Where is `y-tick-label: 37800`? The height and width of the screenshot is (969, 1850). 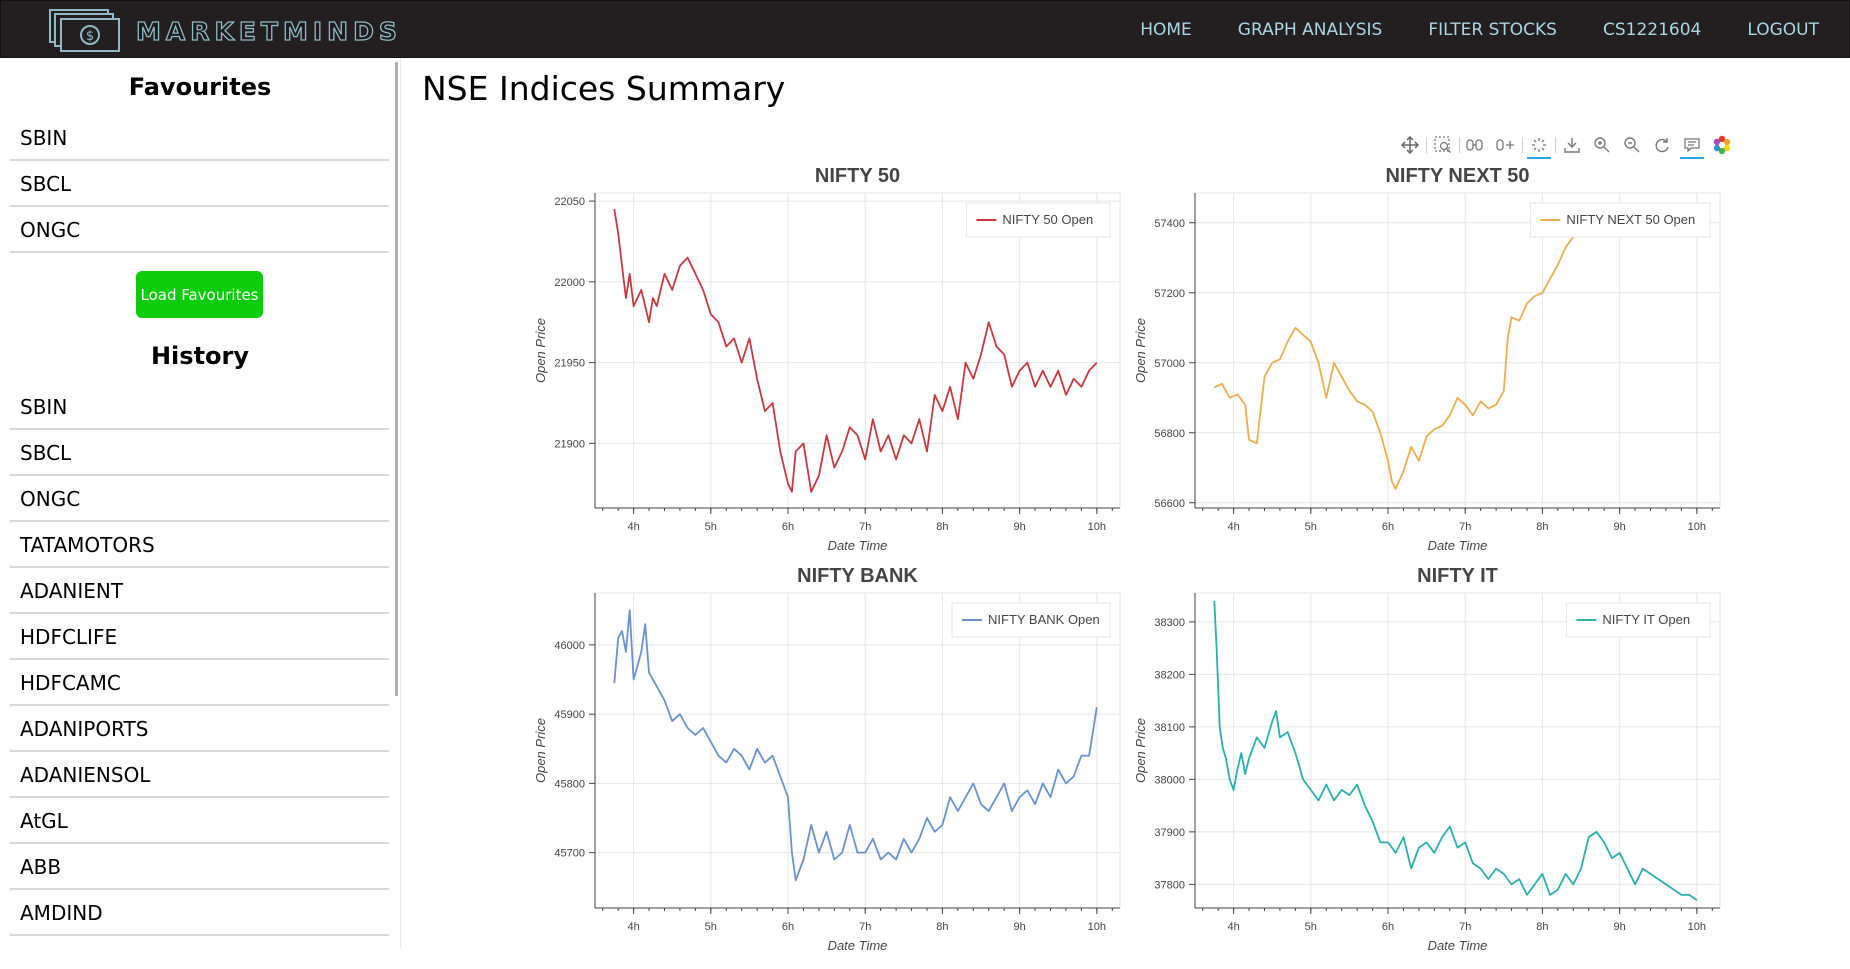
y-tick-label: 37800 is located at coordinates (1169, 885).